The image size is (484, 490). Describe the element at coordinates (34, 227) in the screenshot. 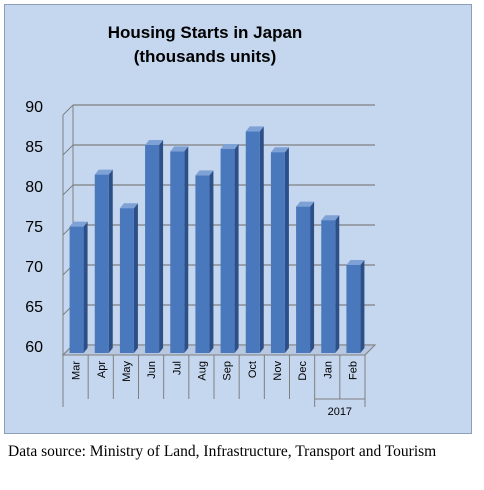

I see `y-tick-label: 75` at that location.